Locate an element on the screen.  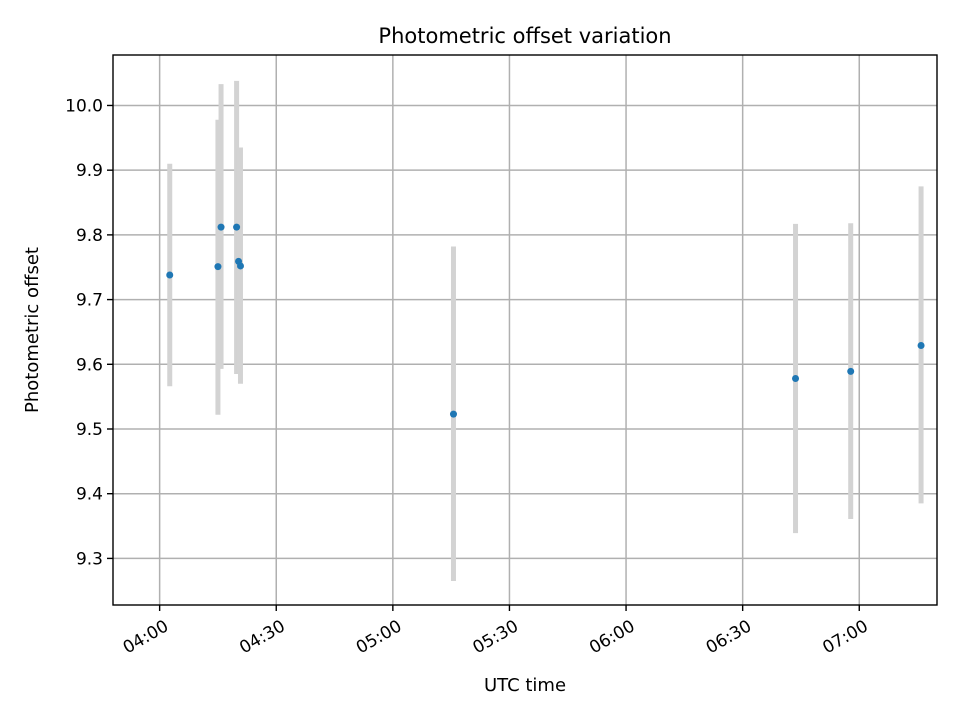
y-tick-label: 9.9 is located at coordinates (89, 171).